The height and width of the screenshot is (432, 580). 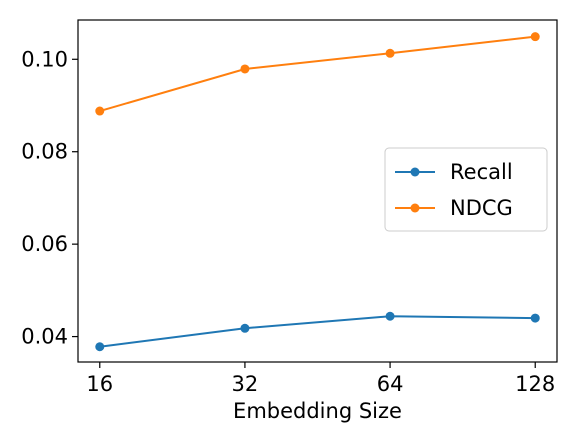 I want to click on y-tick-label: 0.06, so click(x=44, y=244).